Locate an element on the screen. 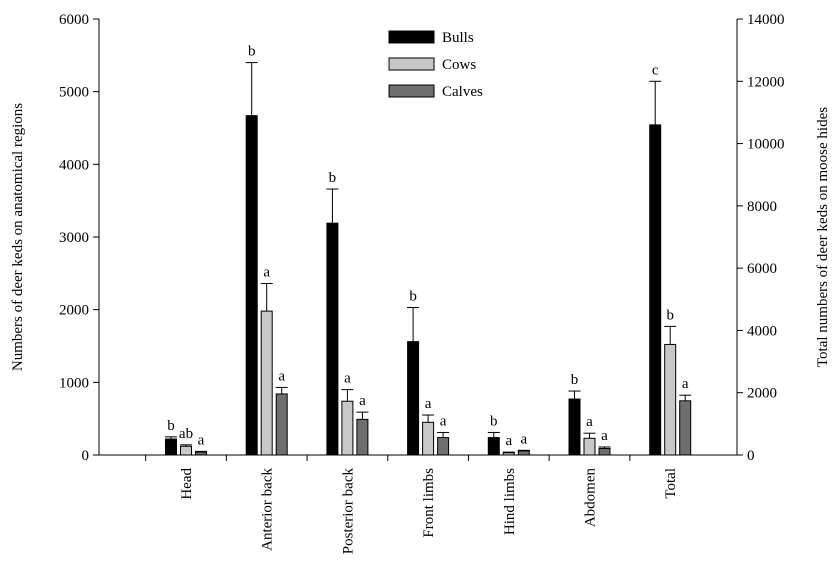 Image resolution: width=832 pixels, height=588 pixels. left-tick-label: 4000 is located at coordinates (74, 165).